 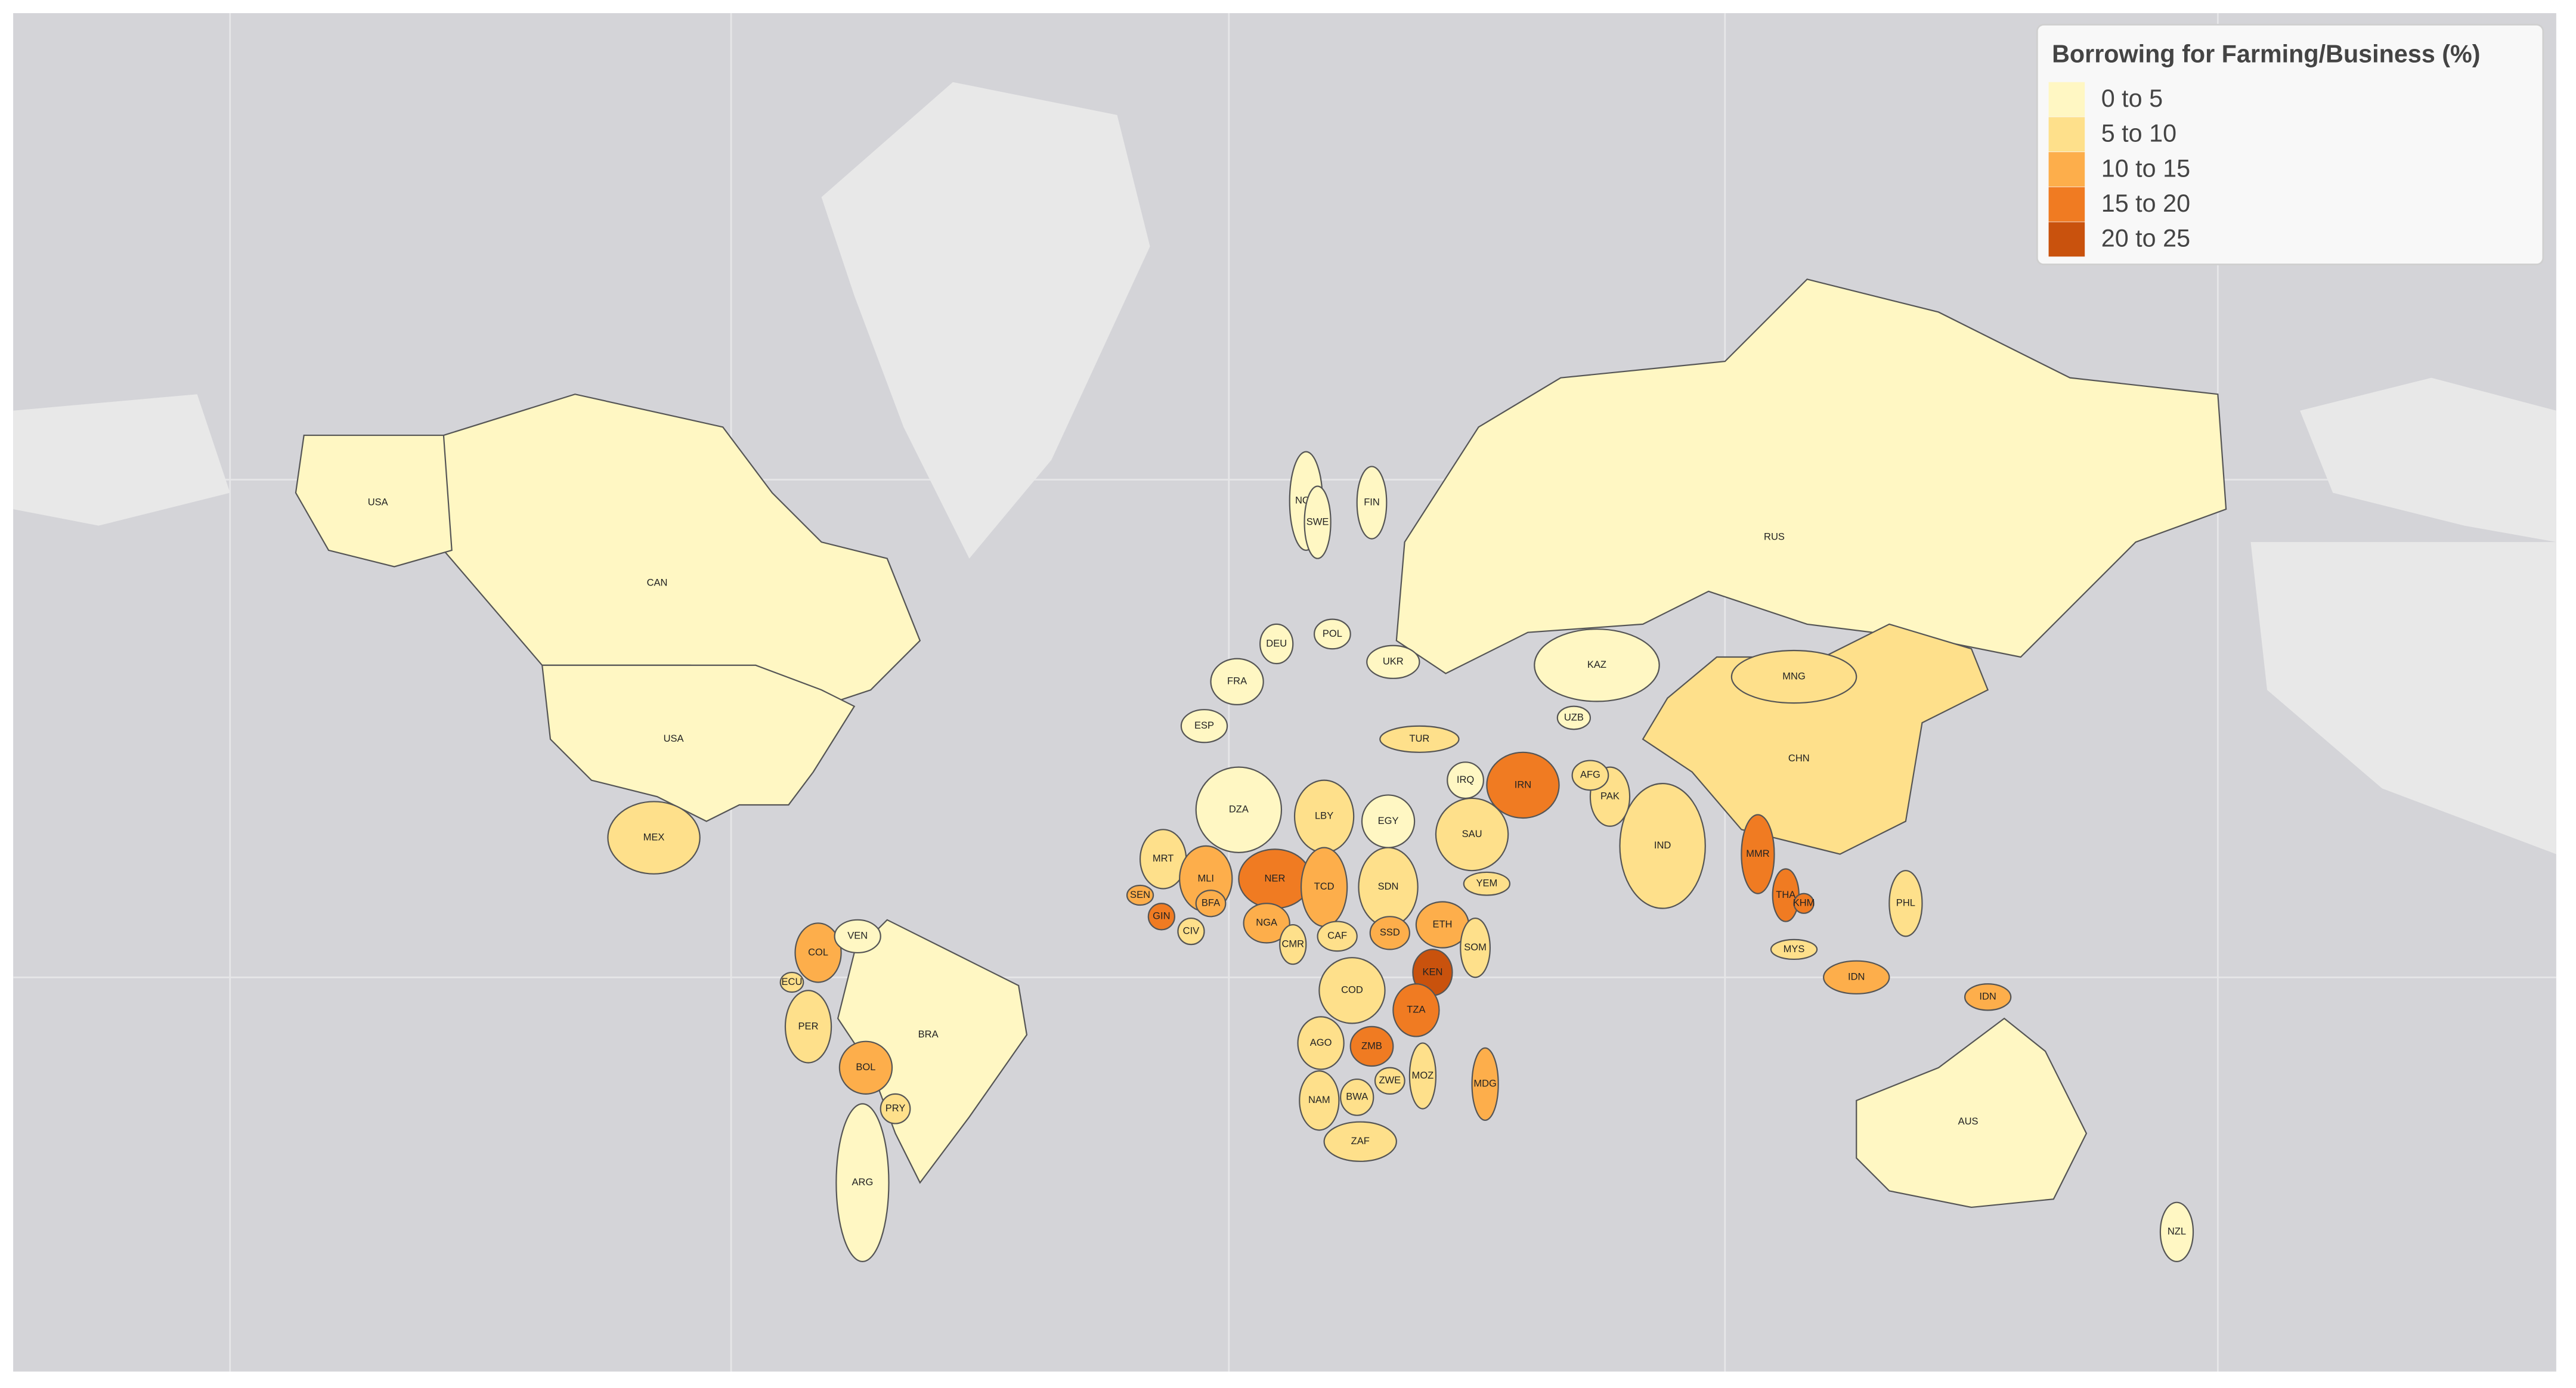 What do you see at coordinates (1432, 971) in the screenshot?
I see `country-code: KEN` at bounding box center [1432, 971].